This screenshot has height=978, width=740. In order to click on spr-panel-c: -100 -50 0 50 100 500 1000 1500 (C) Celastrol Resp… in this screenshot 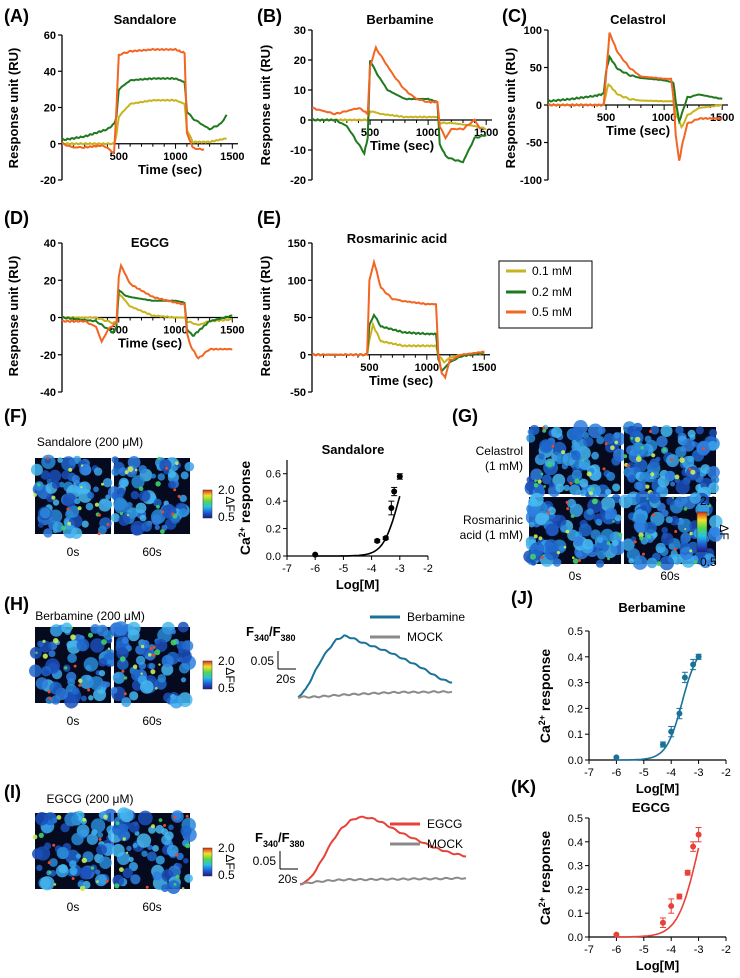, I will do `click(618, 96)`.